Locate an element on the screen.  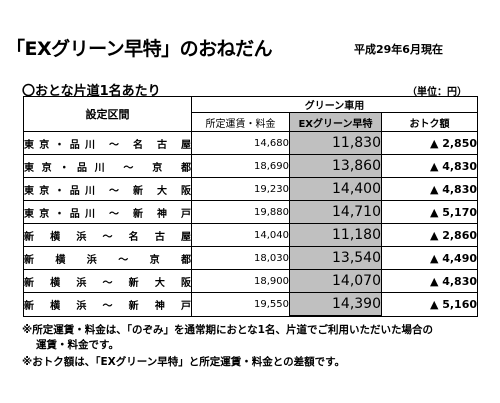
cell-ex-green-fare: 13,540 is located at coordinates (335, 258).